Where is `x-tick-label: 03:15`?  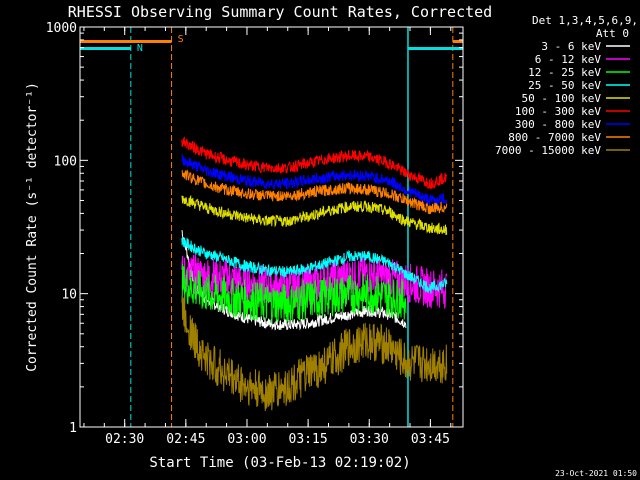
x-tick-label: 03:15 is located at coordinates (308, 439).